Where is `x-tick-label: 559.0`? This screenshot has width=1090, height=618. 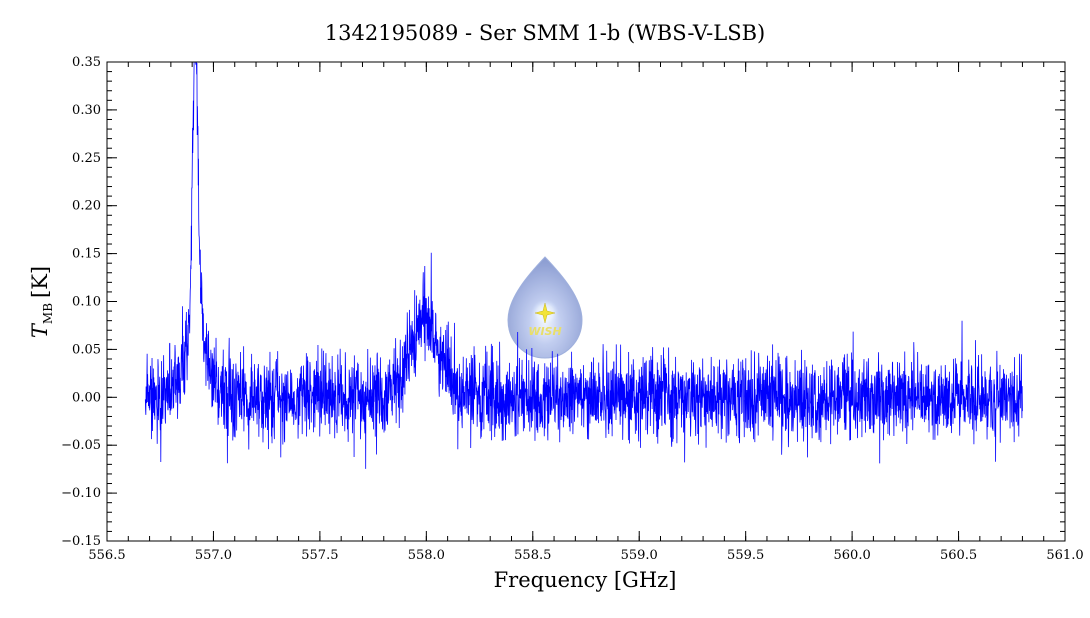
x-tick-label: 559.0 is located at coordinates (639, 555).